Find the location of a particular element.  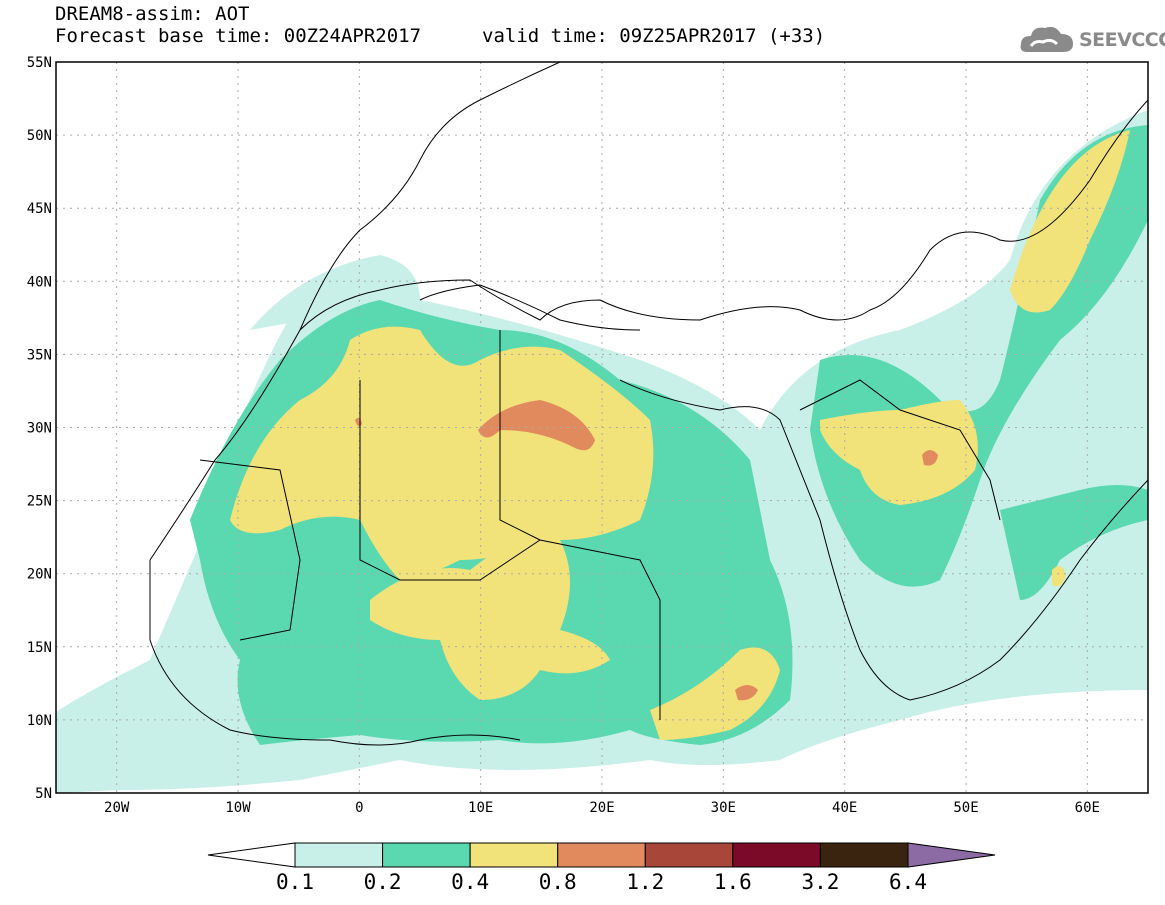

colorbar-level-label: 3.2 is located at coordinates (820, 882).